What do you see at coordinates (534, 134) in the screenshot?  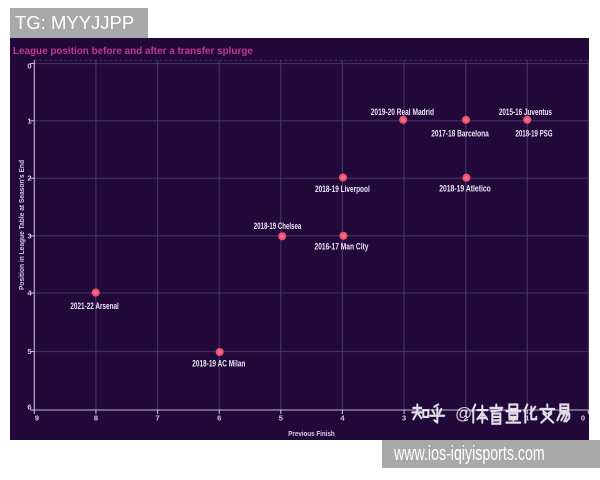 I see `svg-text: 2018-19 PSG` at bounding box center [534, 134].